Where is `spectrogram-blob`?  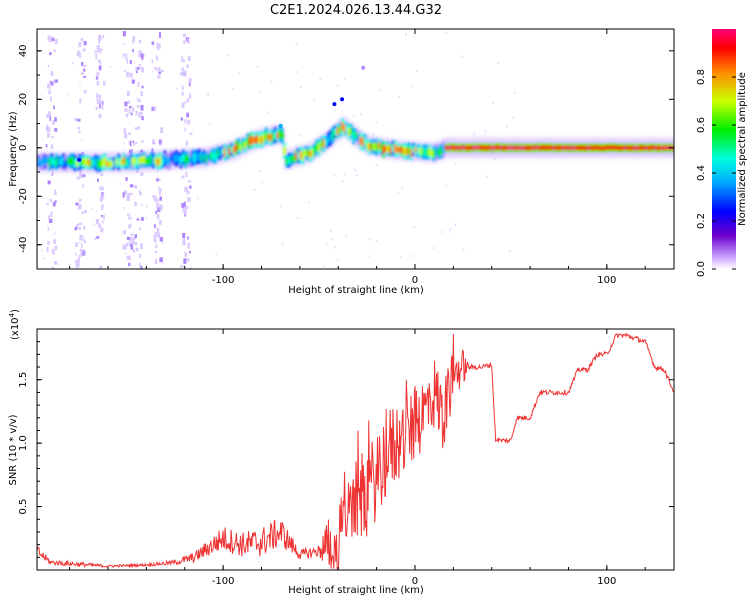
spectrogram-blob is located at coordinates (280, 125).